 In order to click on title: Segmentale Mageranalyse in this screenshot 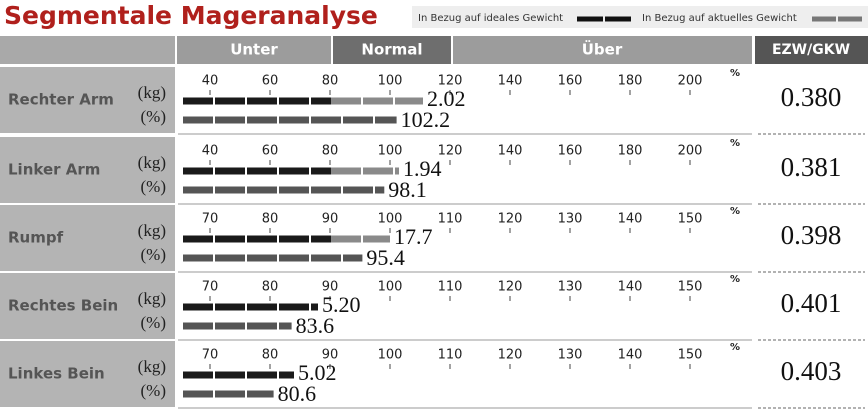, I will do `click(191, 15)`.